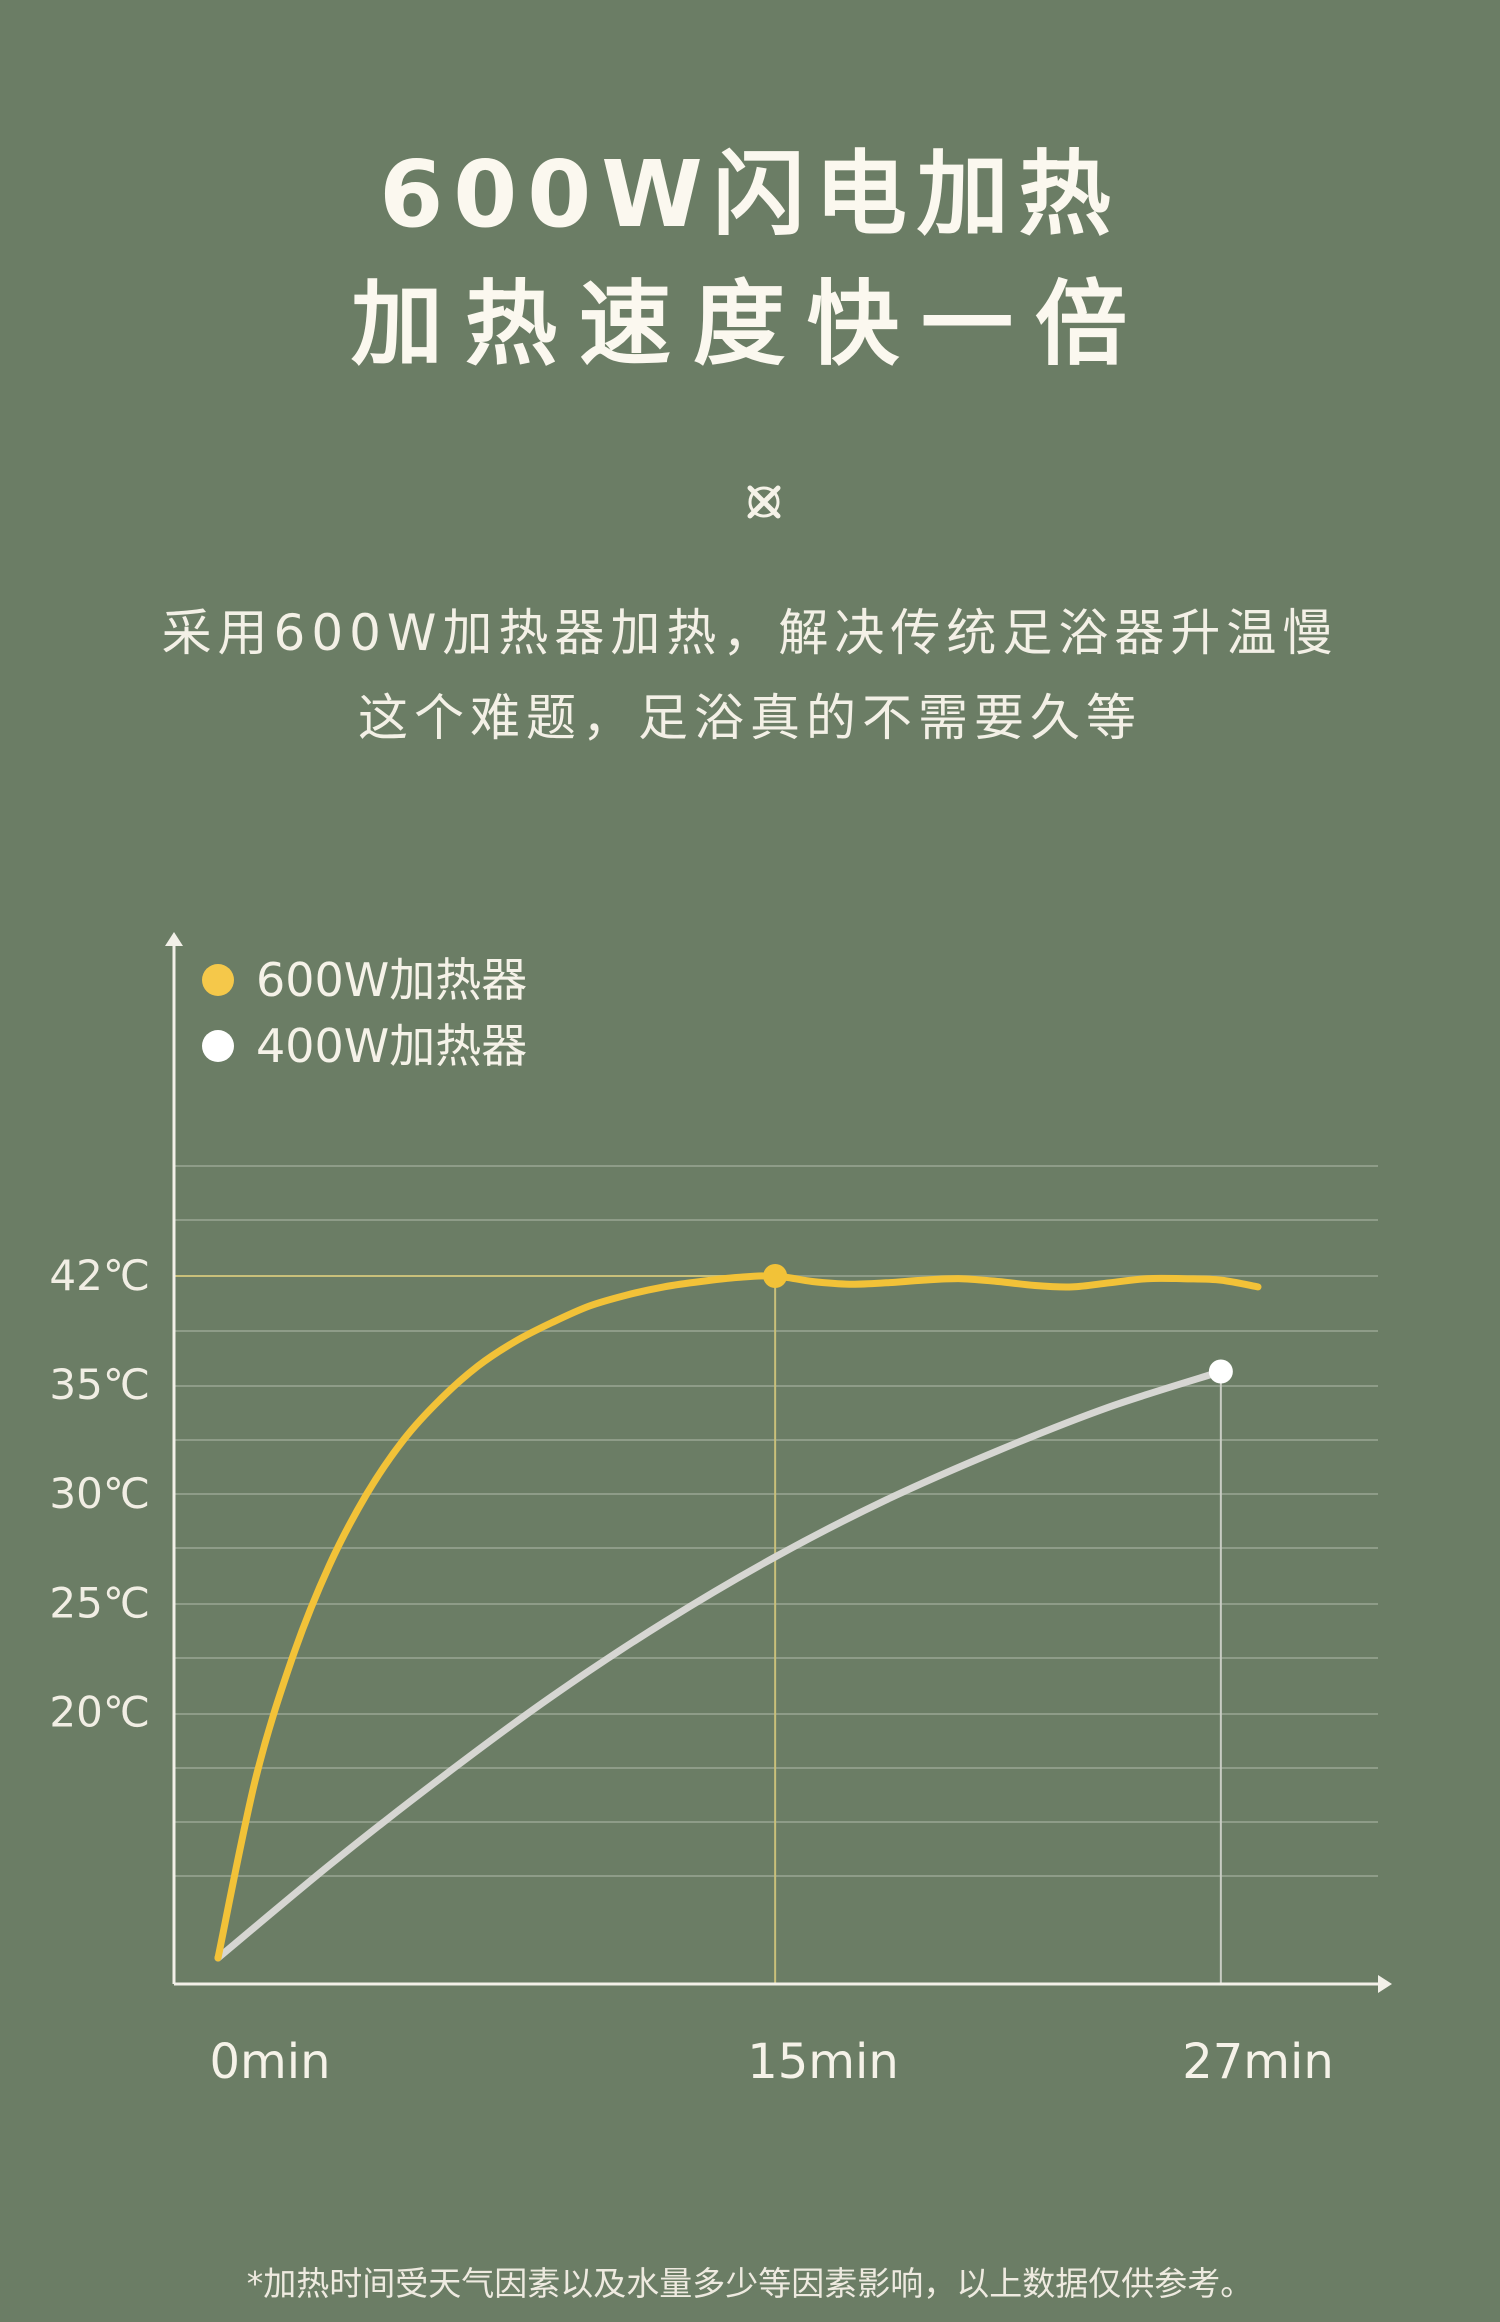 This screenshot has height=2322, width=1500. Describe the element at coordinates (749, 324) in the screenshot. I see `headline-line-2: 加热速度快一倍` at that location.